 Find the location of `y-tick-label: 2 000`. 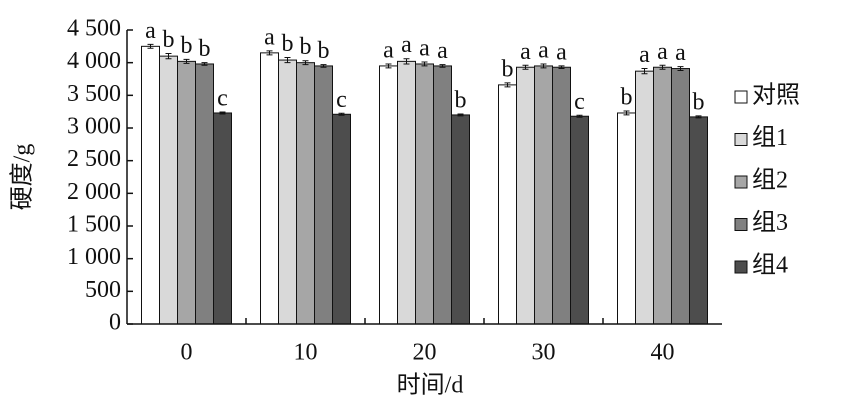

y-tick-label: 2 000 is located at coordinates (94, 192).